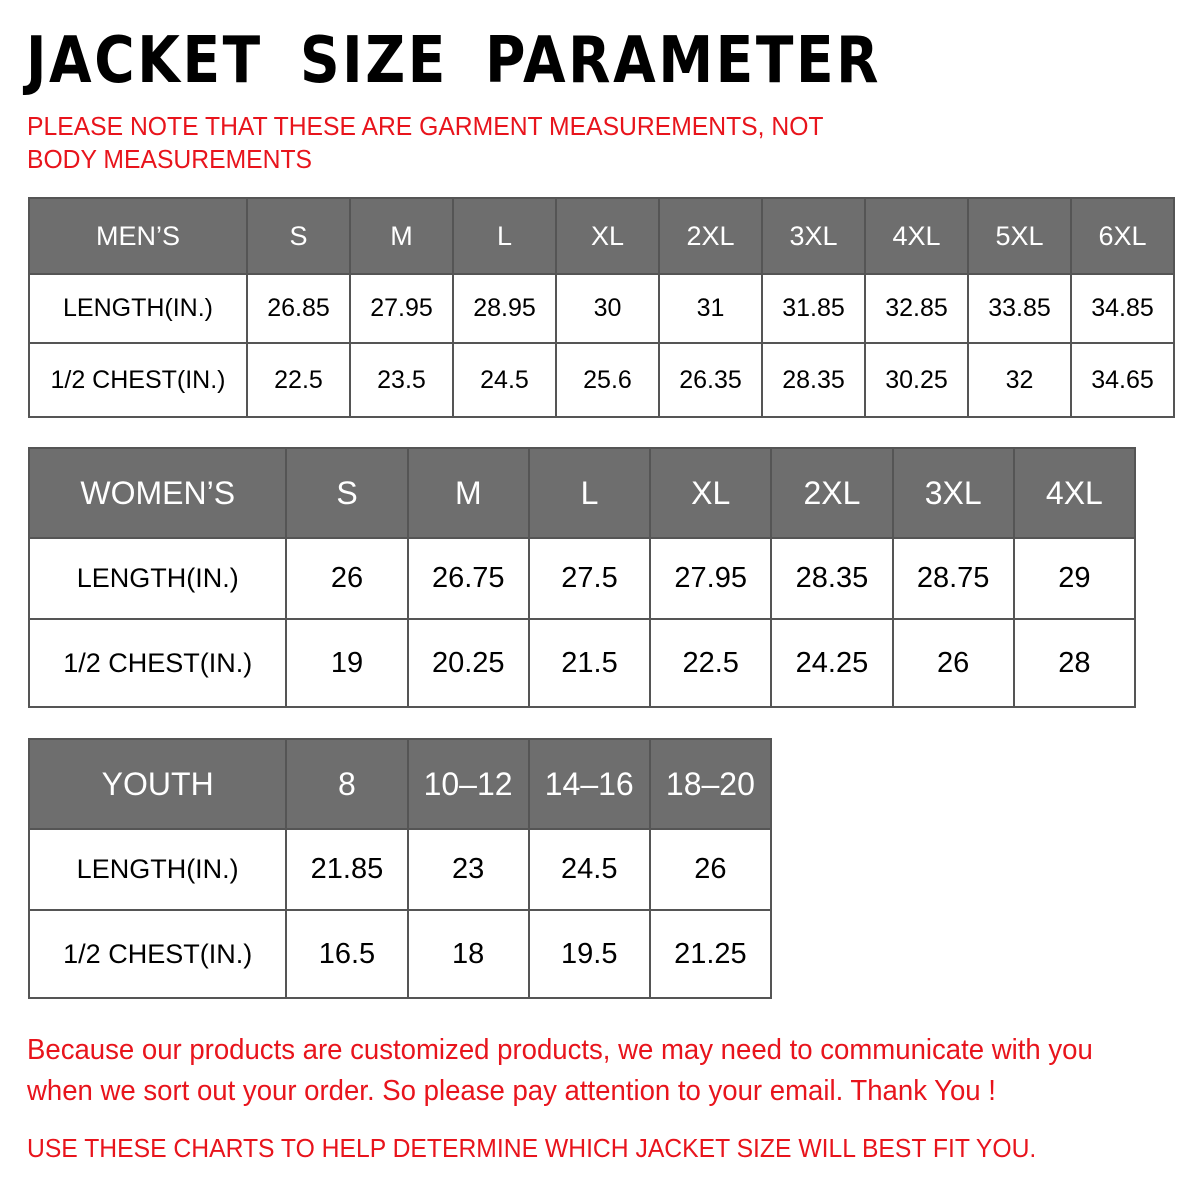  Describe the element at coordinates (710, 954) in the screenshot. I see `measurement-value: 21.25` at that location.